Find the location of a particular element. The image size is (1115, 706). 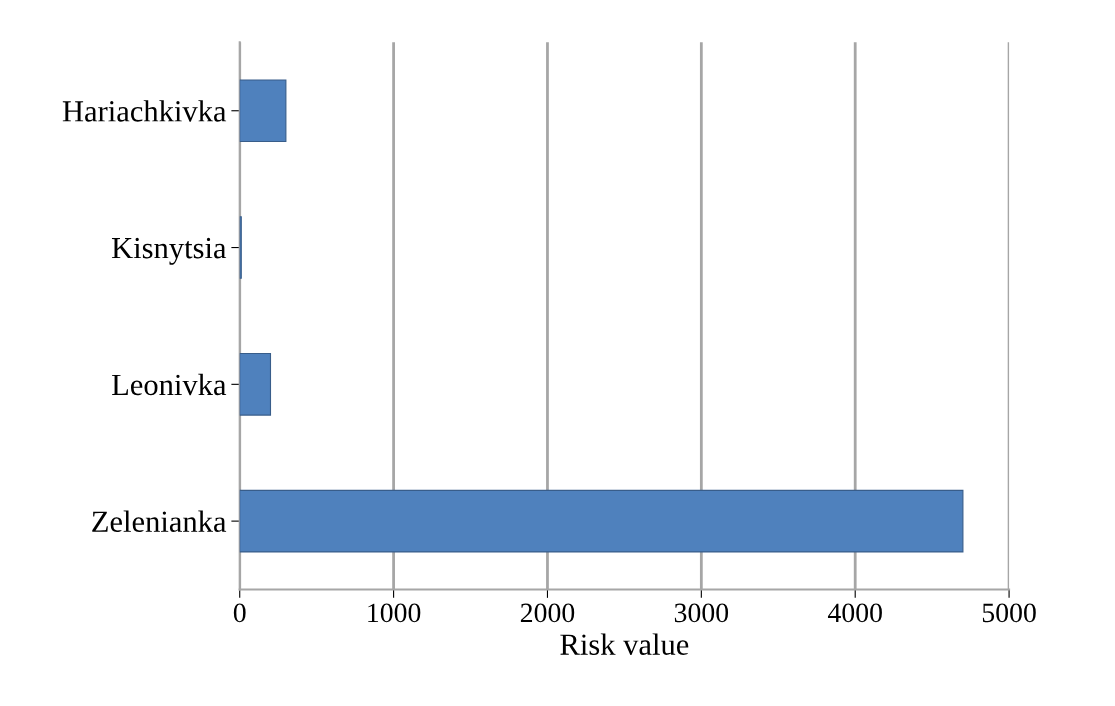

y-tick-label: Kisnytsia is located at coordinates (169, 251).